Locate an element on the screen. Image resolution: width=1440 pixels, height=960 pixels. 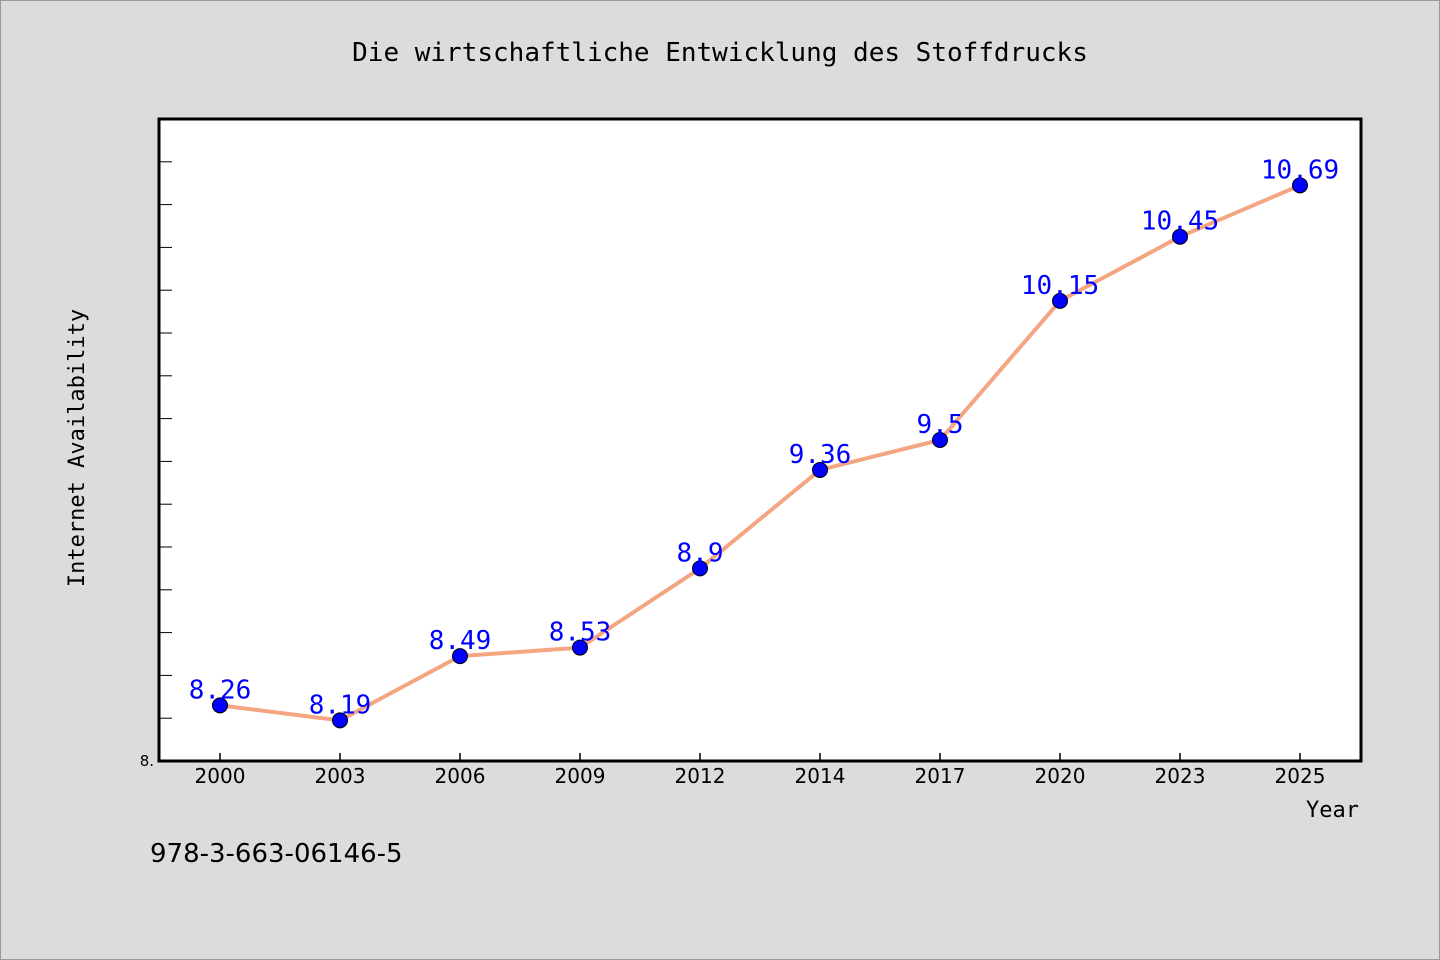
x-axis-label: Year is located at coordinates (1332, 810).